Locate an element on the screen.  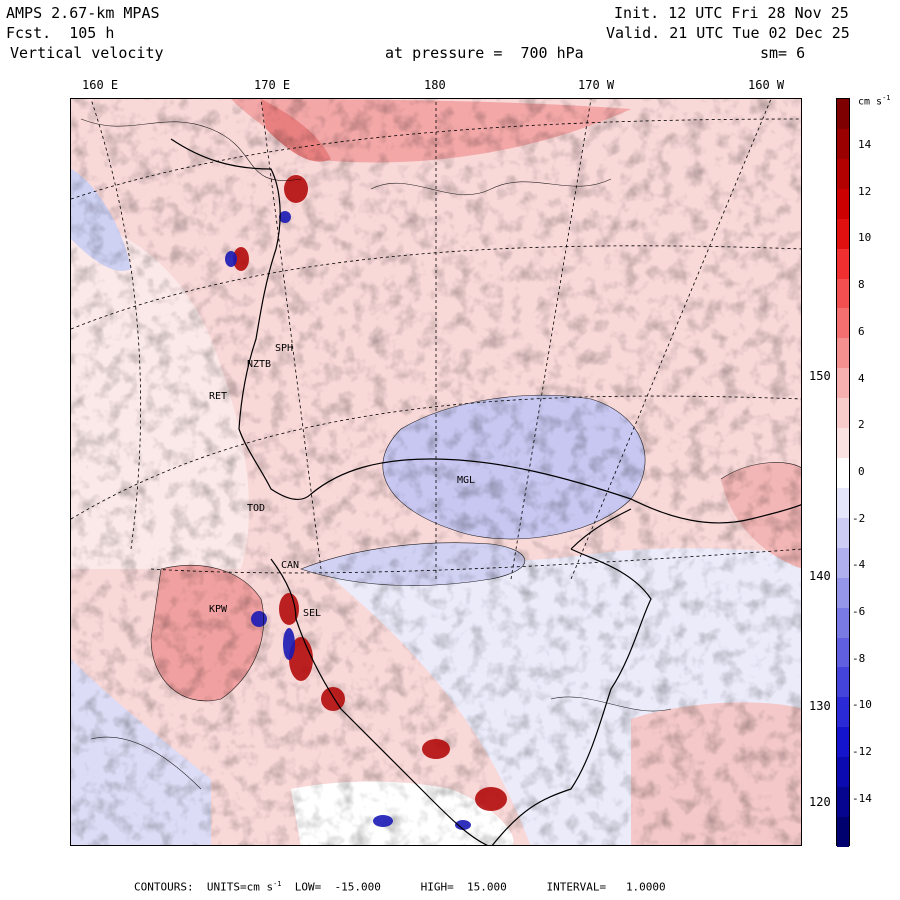
colorbar-tick-label: -10 is located at coordinates (862, 705).